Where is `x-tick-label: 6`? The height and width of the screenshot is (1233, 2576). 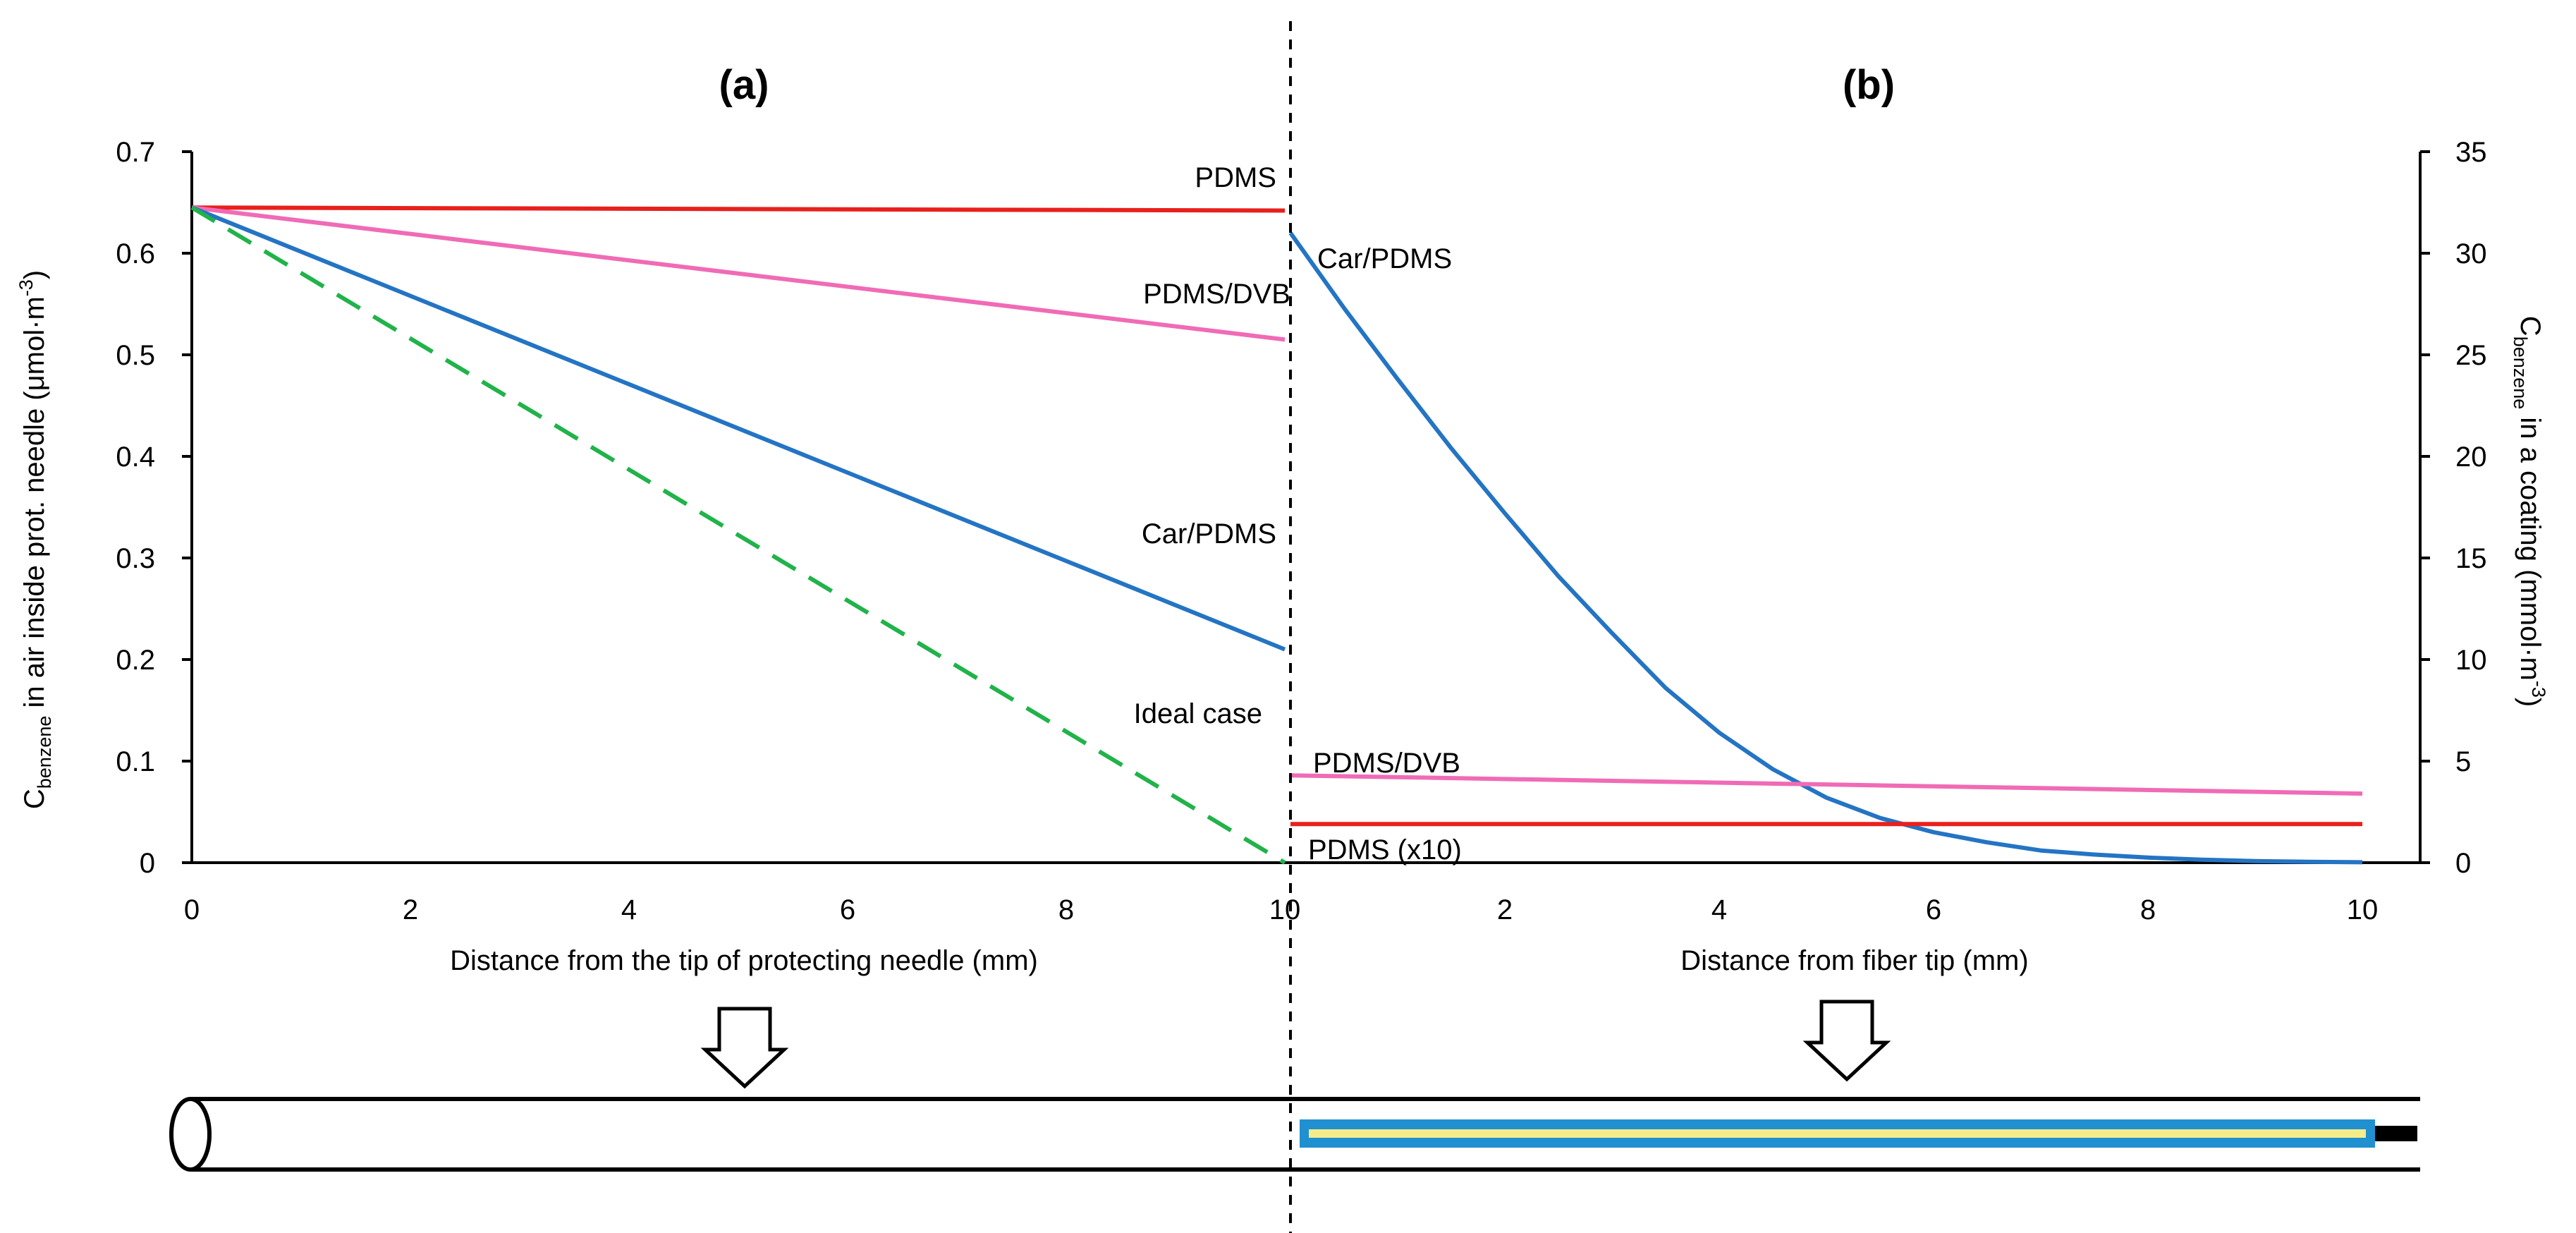
x-tick-label: 6 is located at coordinates (848, 909).